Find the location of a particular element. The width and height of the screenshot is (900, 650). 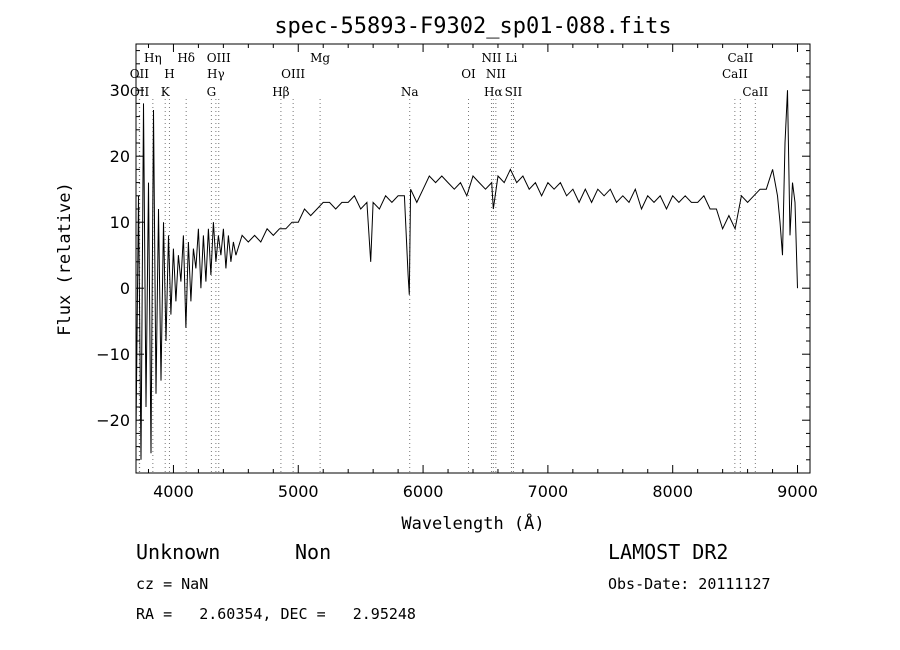

coordinates-label: RA = 2.60354, DEC = 2.95248 is located at coordinates (276, 614).